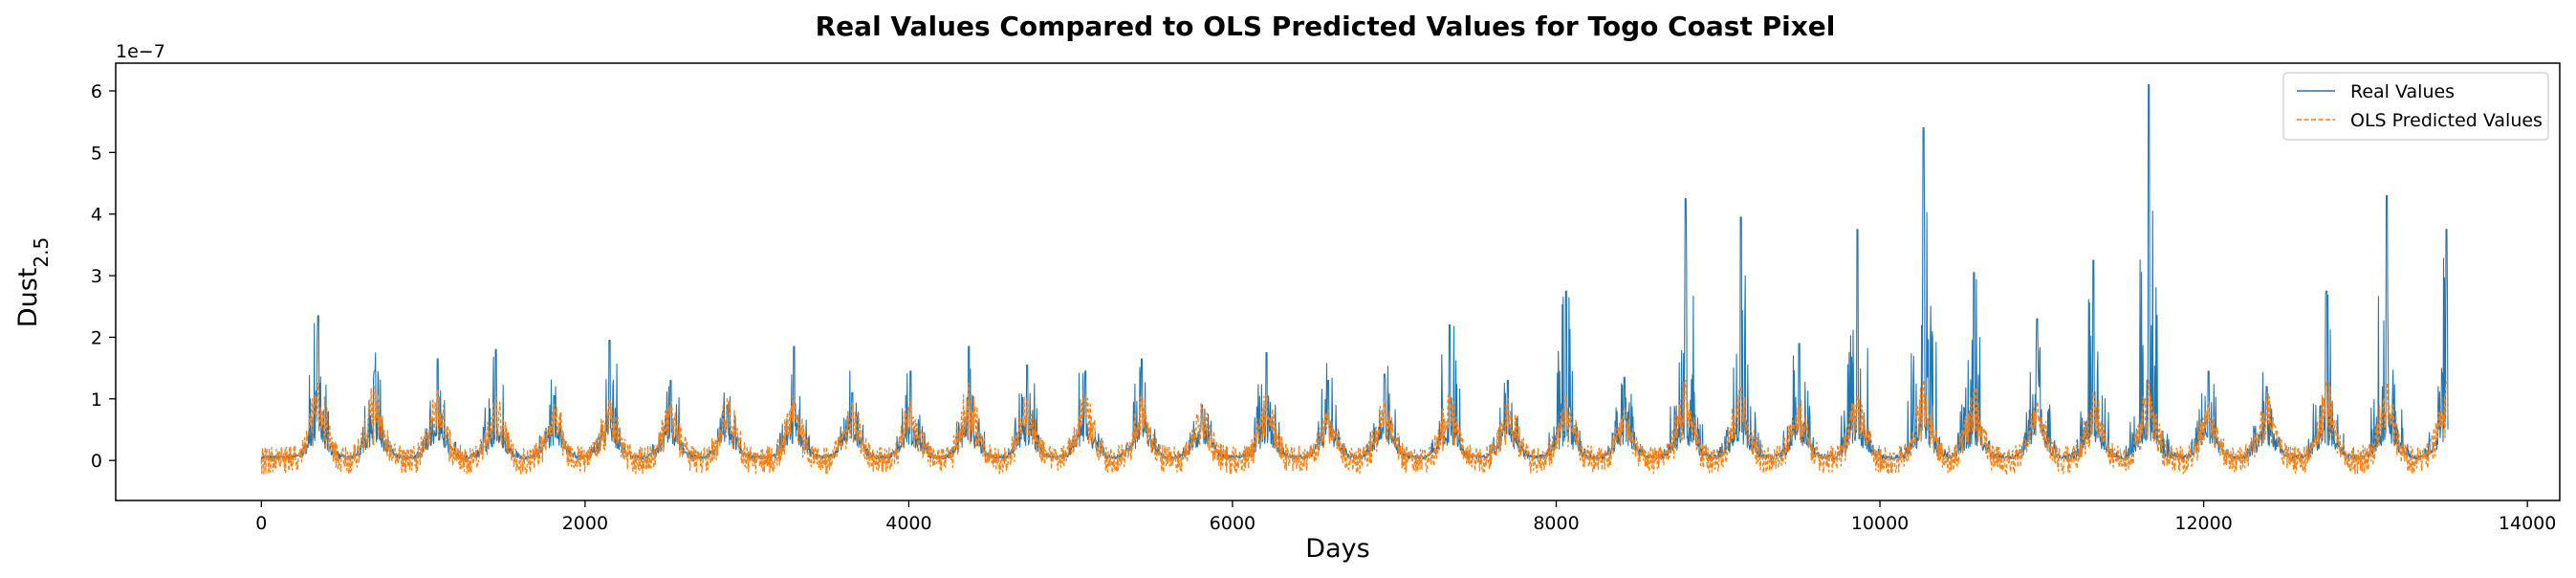  Describe the element at coordinates (2446, 120) in the screenshot. I see `legend-label-ols-predicted-values: OLS Predicted Values` at that location.